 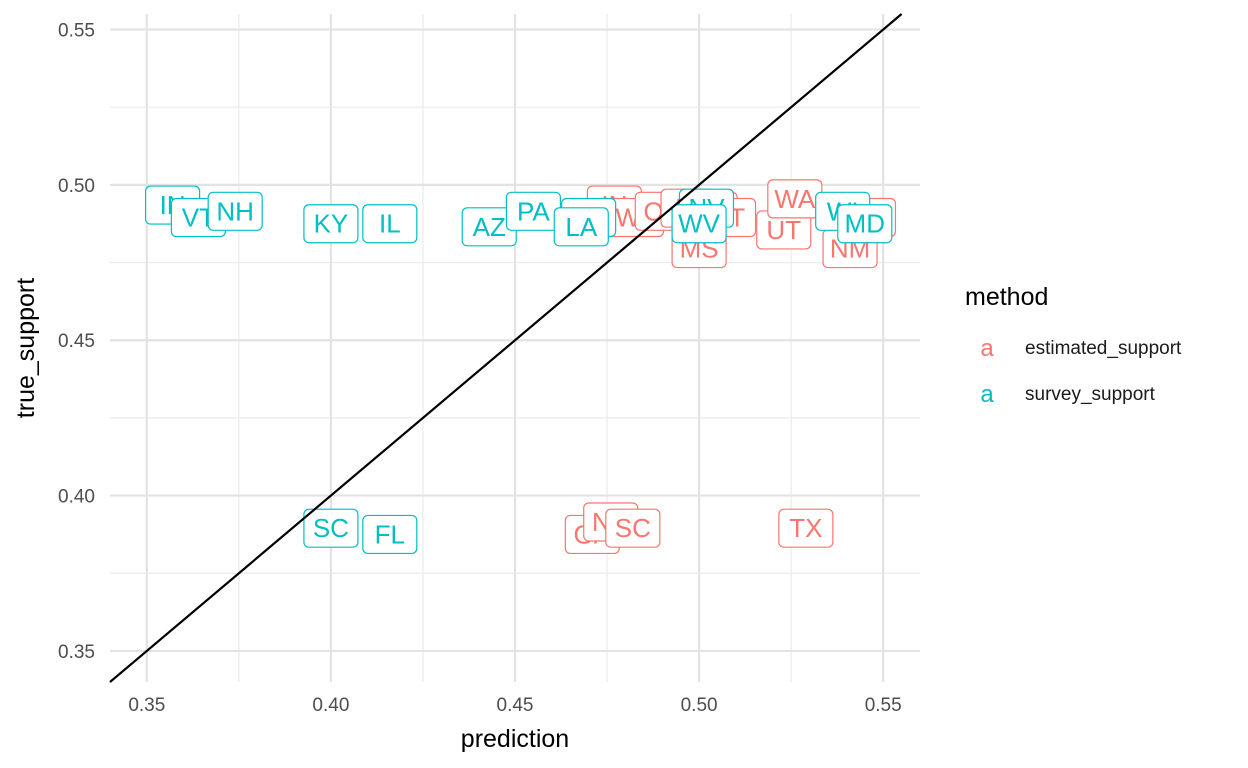 I want to click on point-label-survey_support: WV, so click(x=699, y=224).